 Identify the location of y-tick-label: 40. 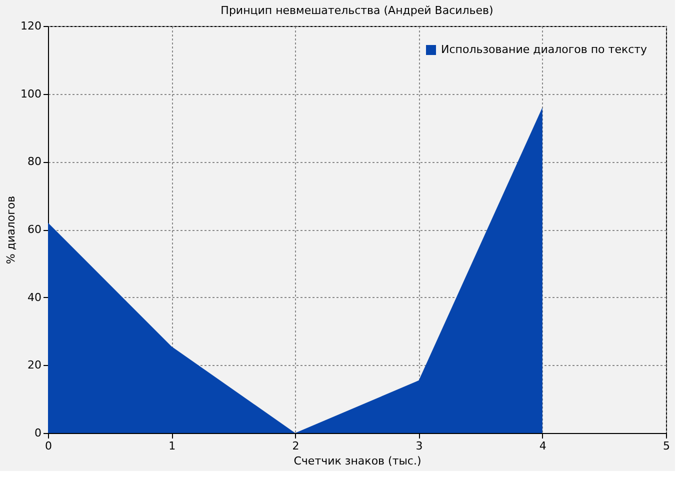
(35, 297).